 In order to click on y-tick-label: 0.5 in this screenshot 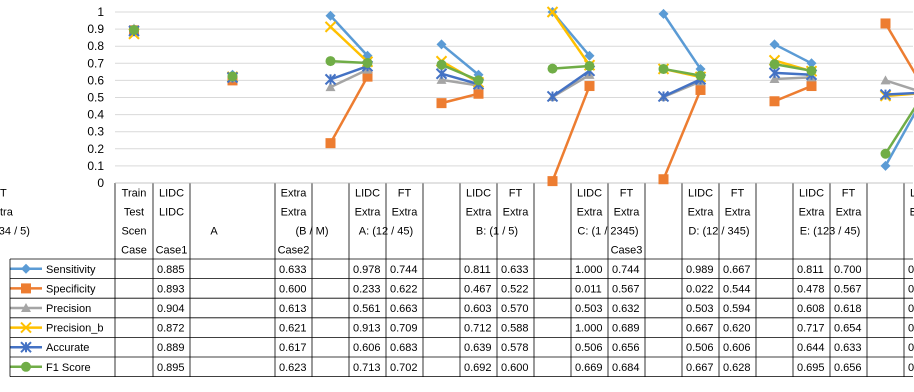, I will do `click(95, 98)`.